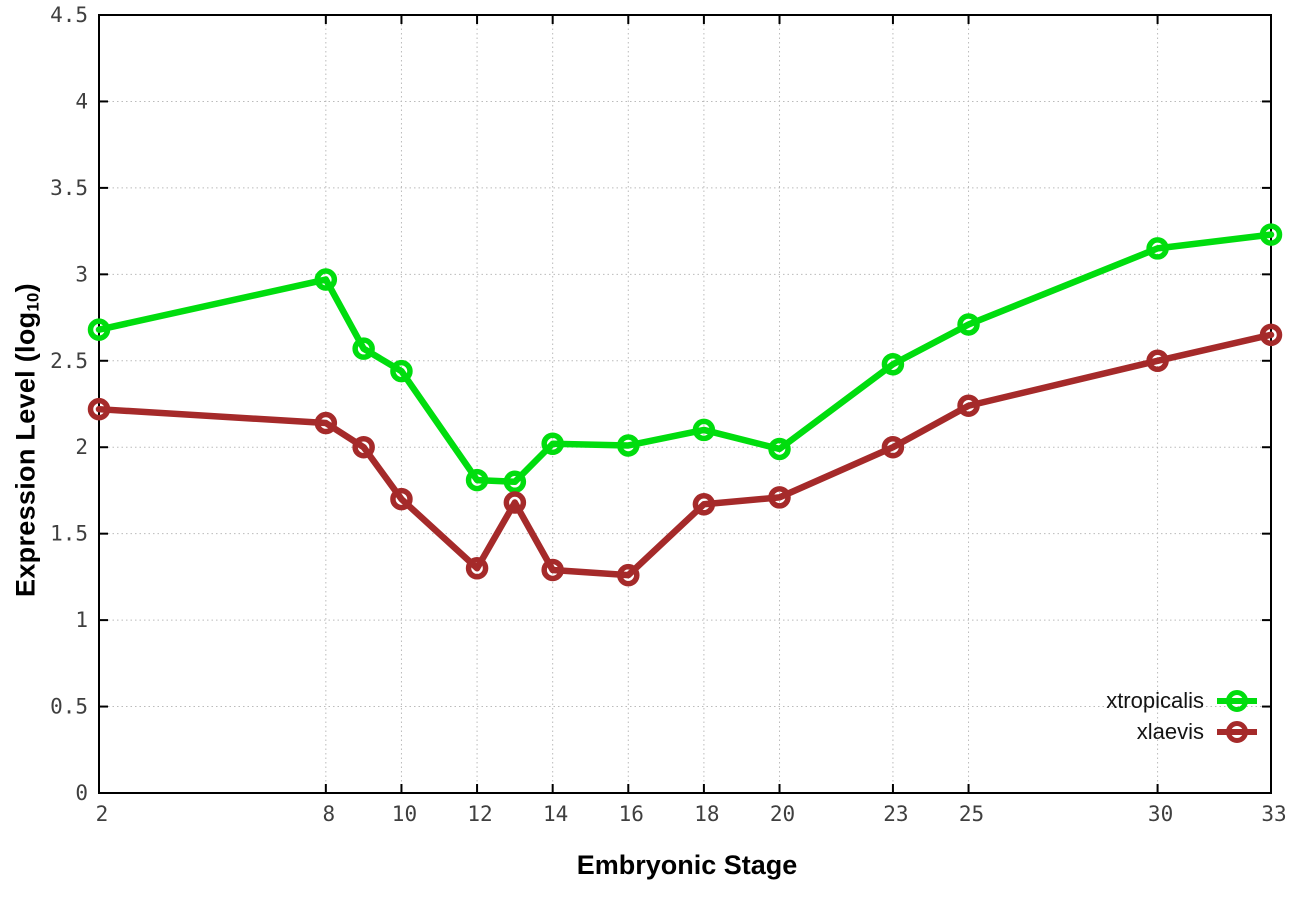  I want to click on y-tick-label: 4.5, so click(69, 15).